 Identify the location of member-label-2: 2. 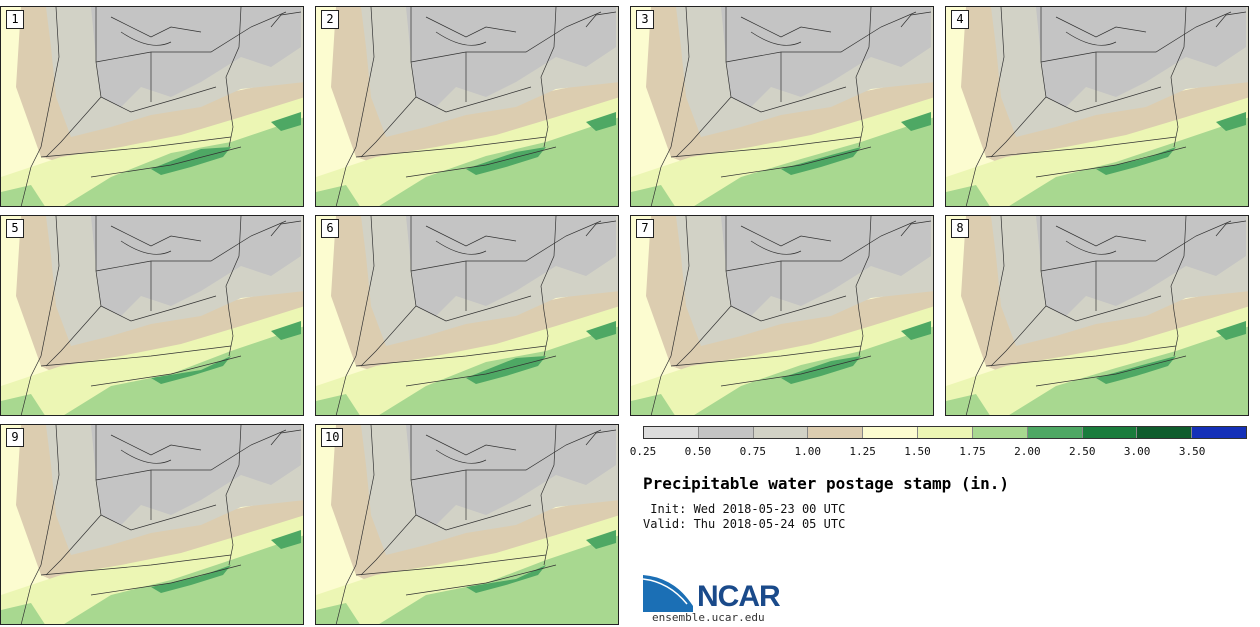
(330, 19).